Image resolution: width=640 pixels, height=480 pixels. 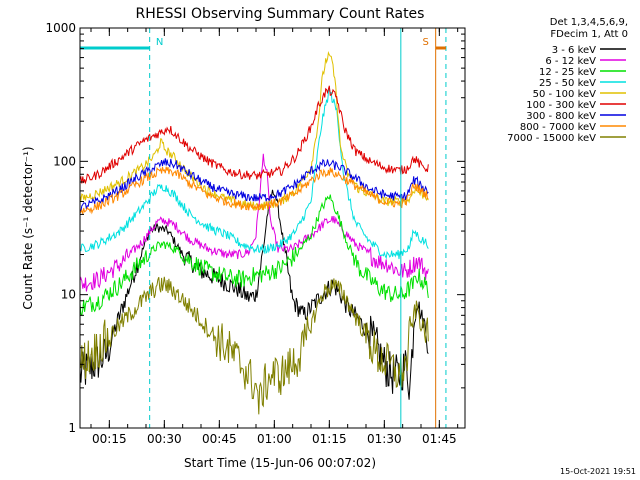 I want to click on legend-label-12-25-kev: 12 - 25 keV, so click(x=567, y=72).